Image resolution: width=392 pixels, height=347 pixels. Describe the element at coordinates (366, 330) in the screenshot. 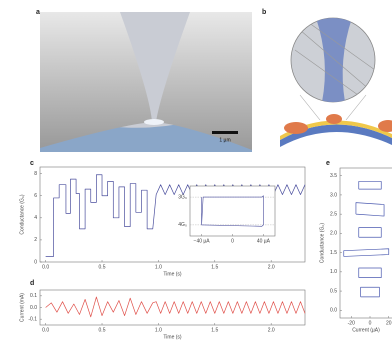

I see `x-axis-label: Current (µA)` at that location.